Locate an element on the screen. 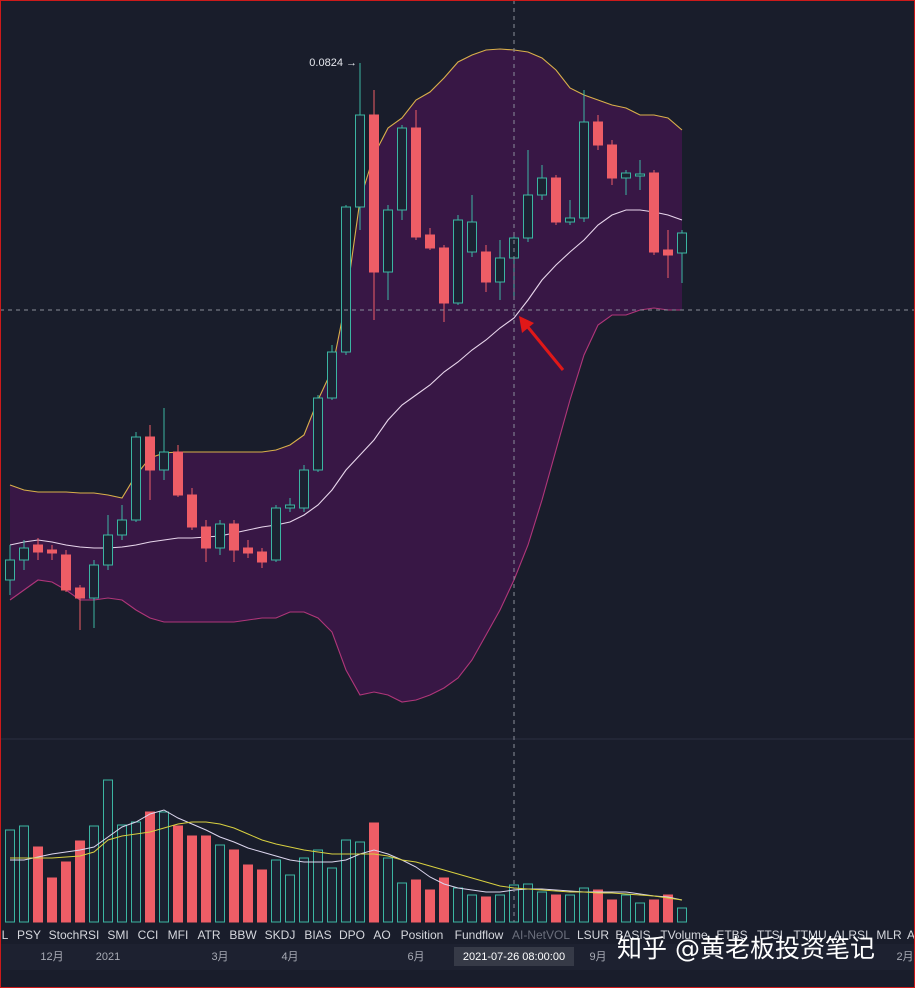 This screenshot has width=915, height=988. volume-ma-line is located at coordinates (346, 855).